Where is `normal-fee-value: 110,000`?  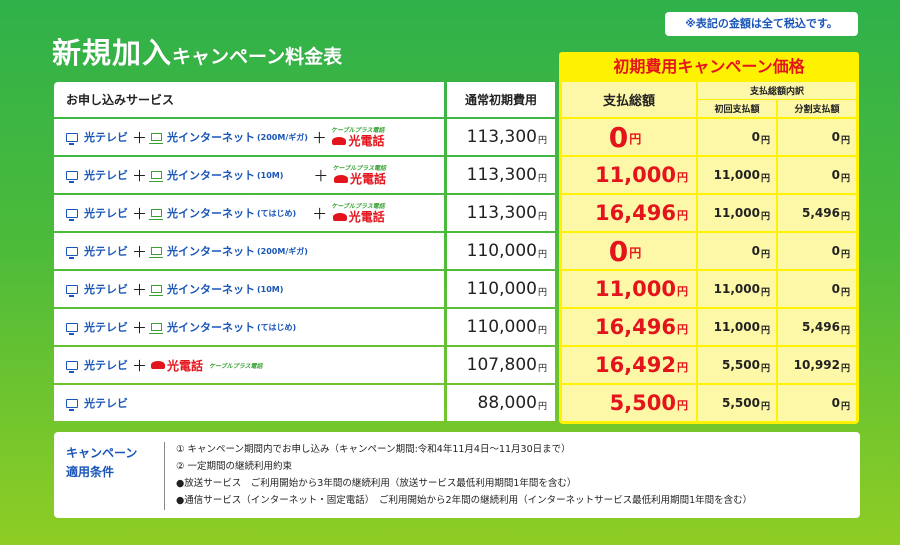
normal-fee-value: 110,000 is located at coordinates (501, 327).